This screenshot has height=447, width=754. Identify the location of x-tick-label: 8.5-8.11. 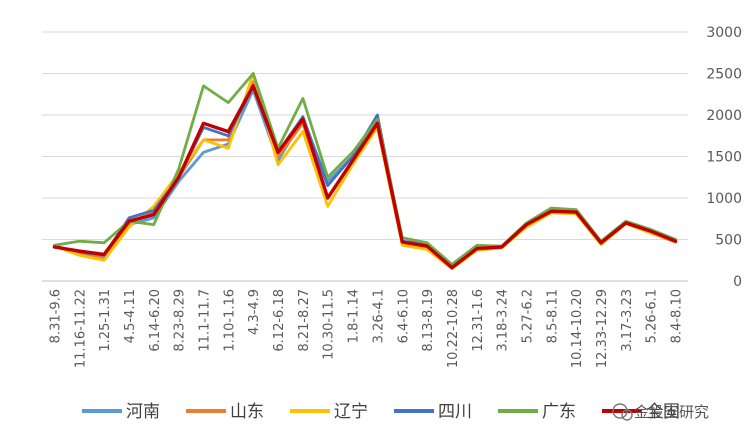
(552, 316).